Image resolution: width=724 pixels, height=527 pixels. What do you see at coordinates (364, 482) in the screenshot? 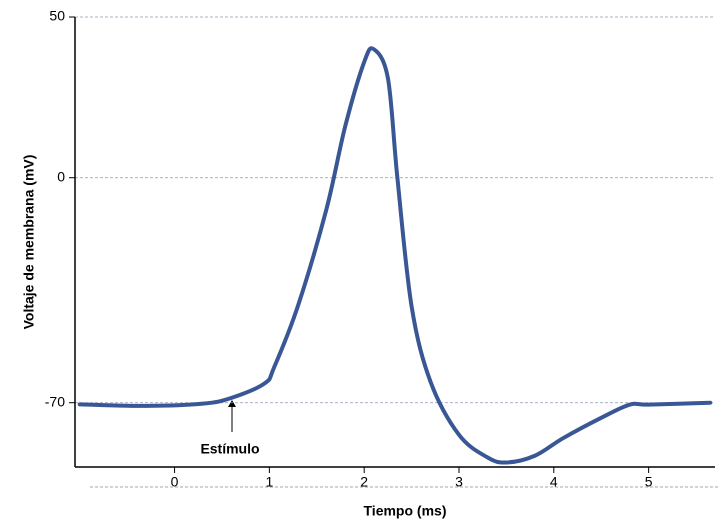
I see `x-tick-label: 2` at bounding box center [364, 482].